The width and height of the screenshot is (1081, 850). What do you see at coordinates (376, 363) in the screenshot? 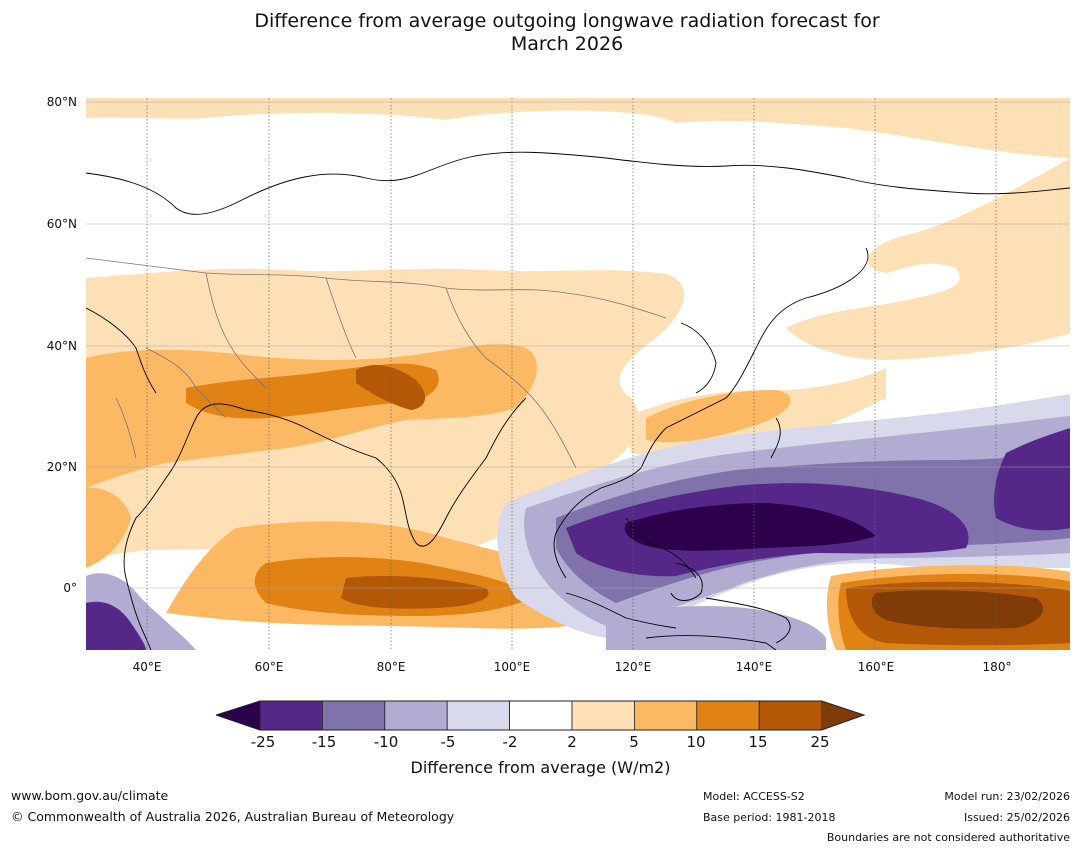
I see `country-borders` at bounding box center [376, 363].